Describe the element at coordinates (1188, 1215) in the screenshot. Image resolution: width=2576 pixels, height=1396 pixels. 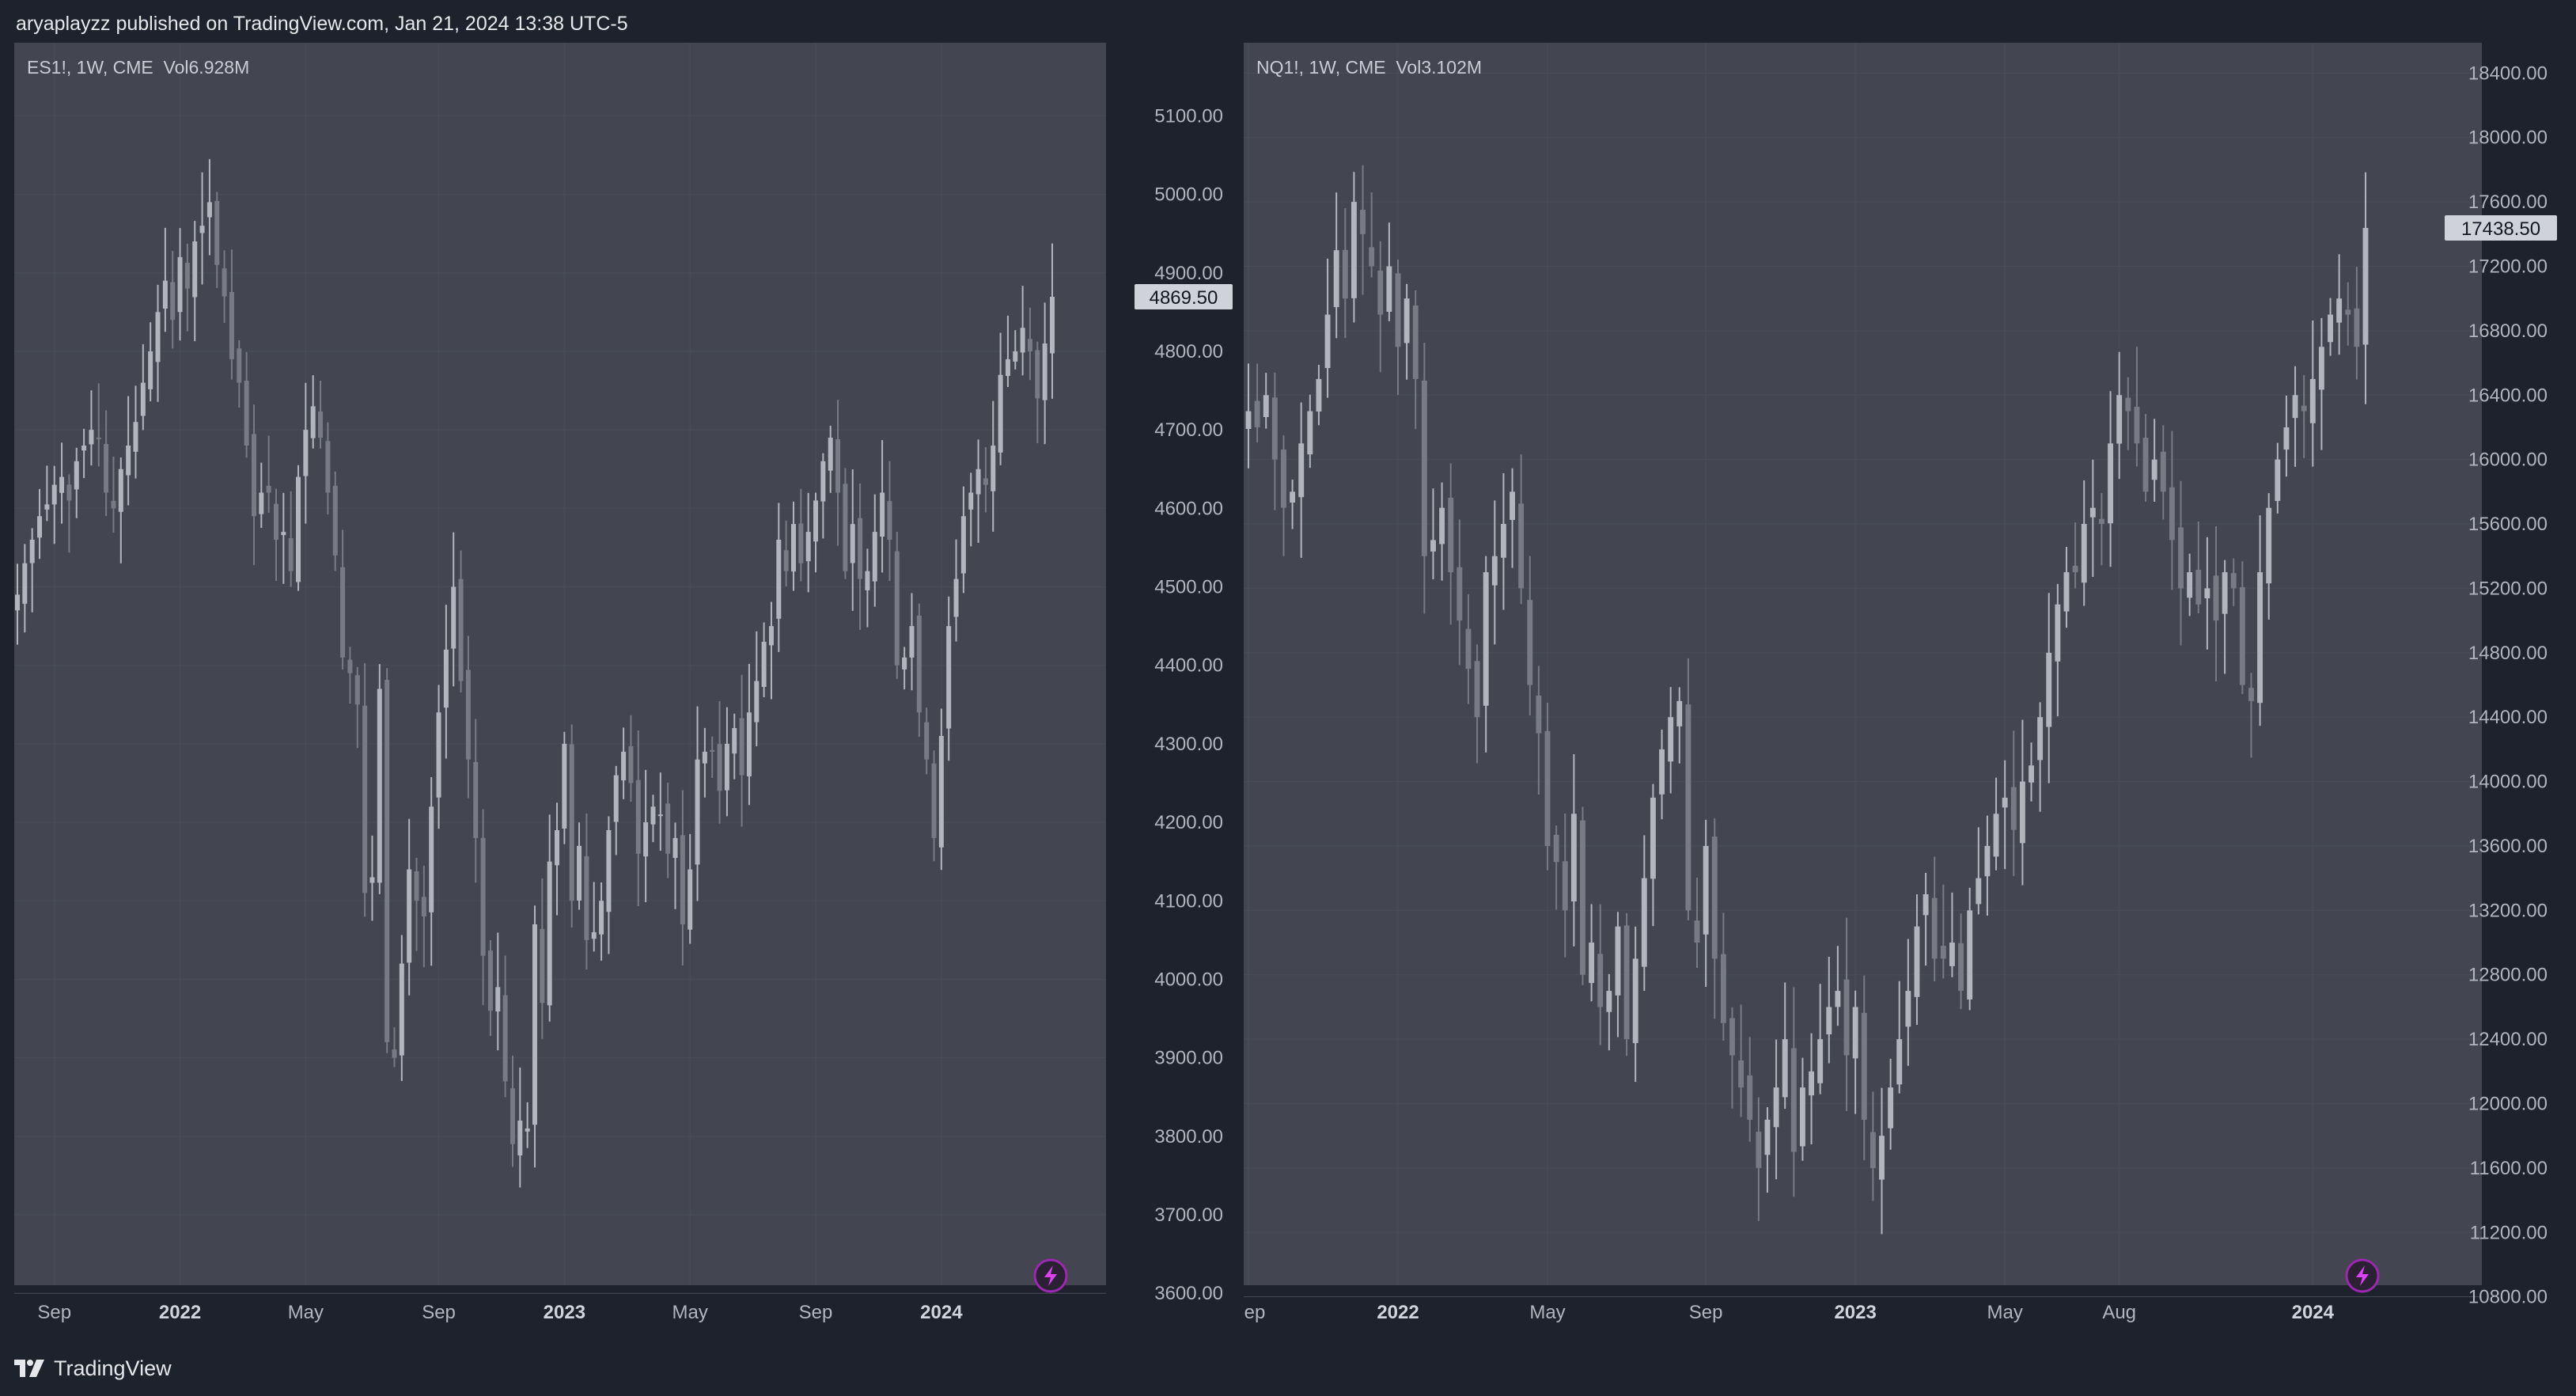
I see `y-axis-tick-label: 3700.00` at that location.